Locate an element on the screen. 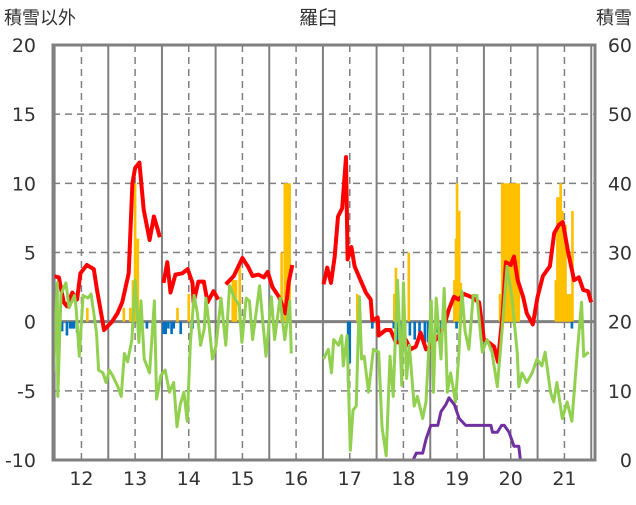 The width and height of the screenshot is (636, 505). y-right-tick-label: 0 is located at coordinates (626, 461).